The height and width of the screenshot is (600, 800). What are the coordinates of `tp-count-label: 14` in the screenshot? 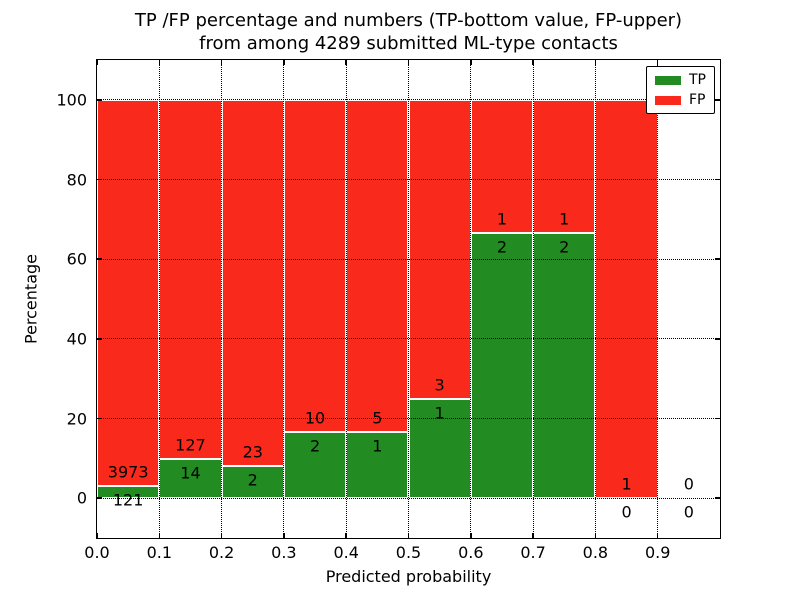 It's located at (190, 473).